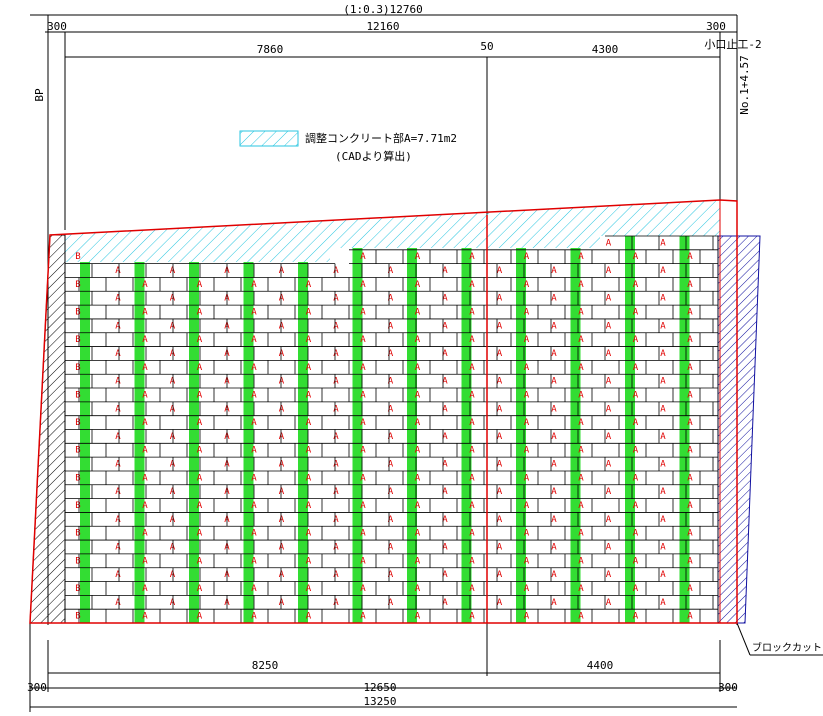 Image resolution: width=823 pixels, height=716 pixels. I want to click on dim-left-part: 7860, so click(270, 49).